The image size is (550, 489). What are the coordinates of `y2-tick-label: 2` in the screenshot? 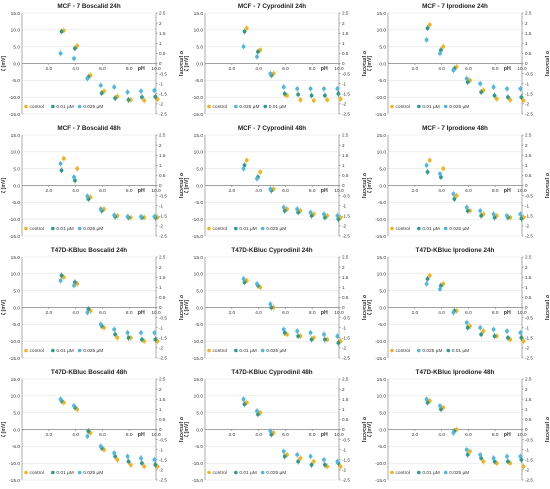 It's located at (343, 389).